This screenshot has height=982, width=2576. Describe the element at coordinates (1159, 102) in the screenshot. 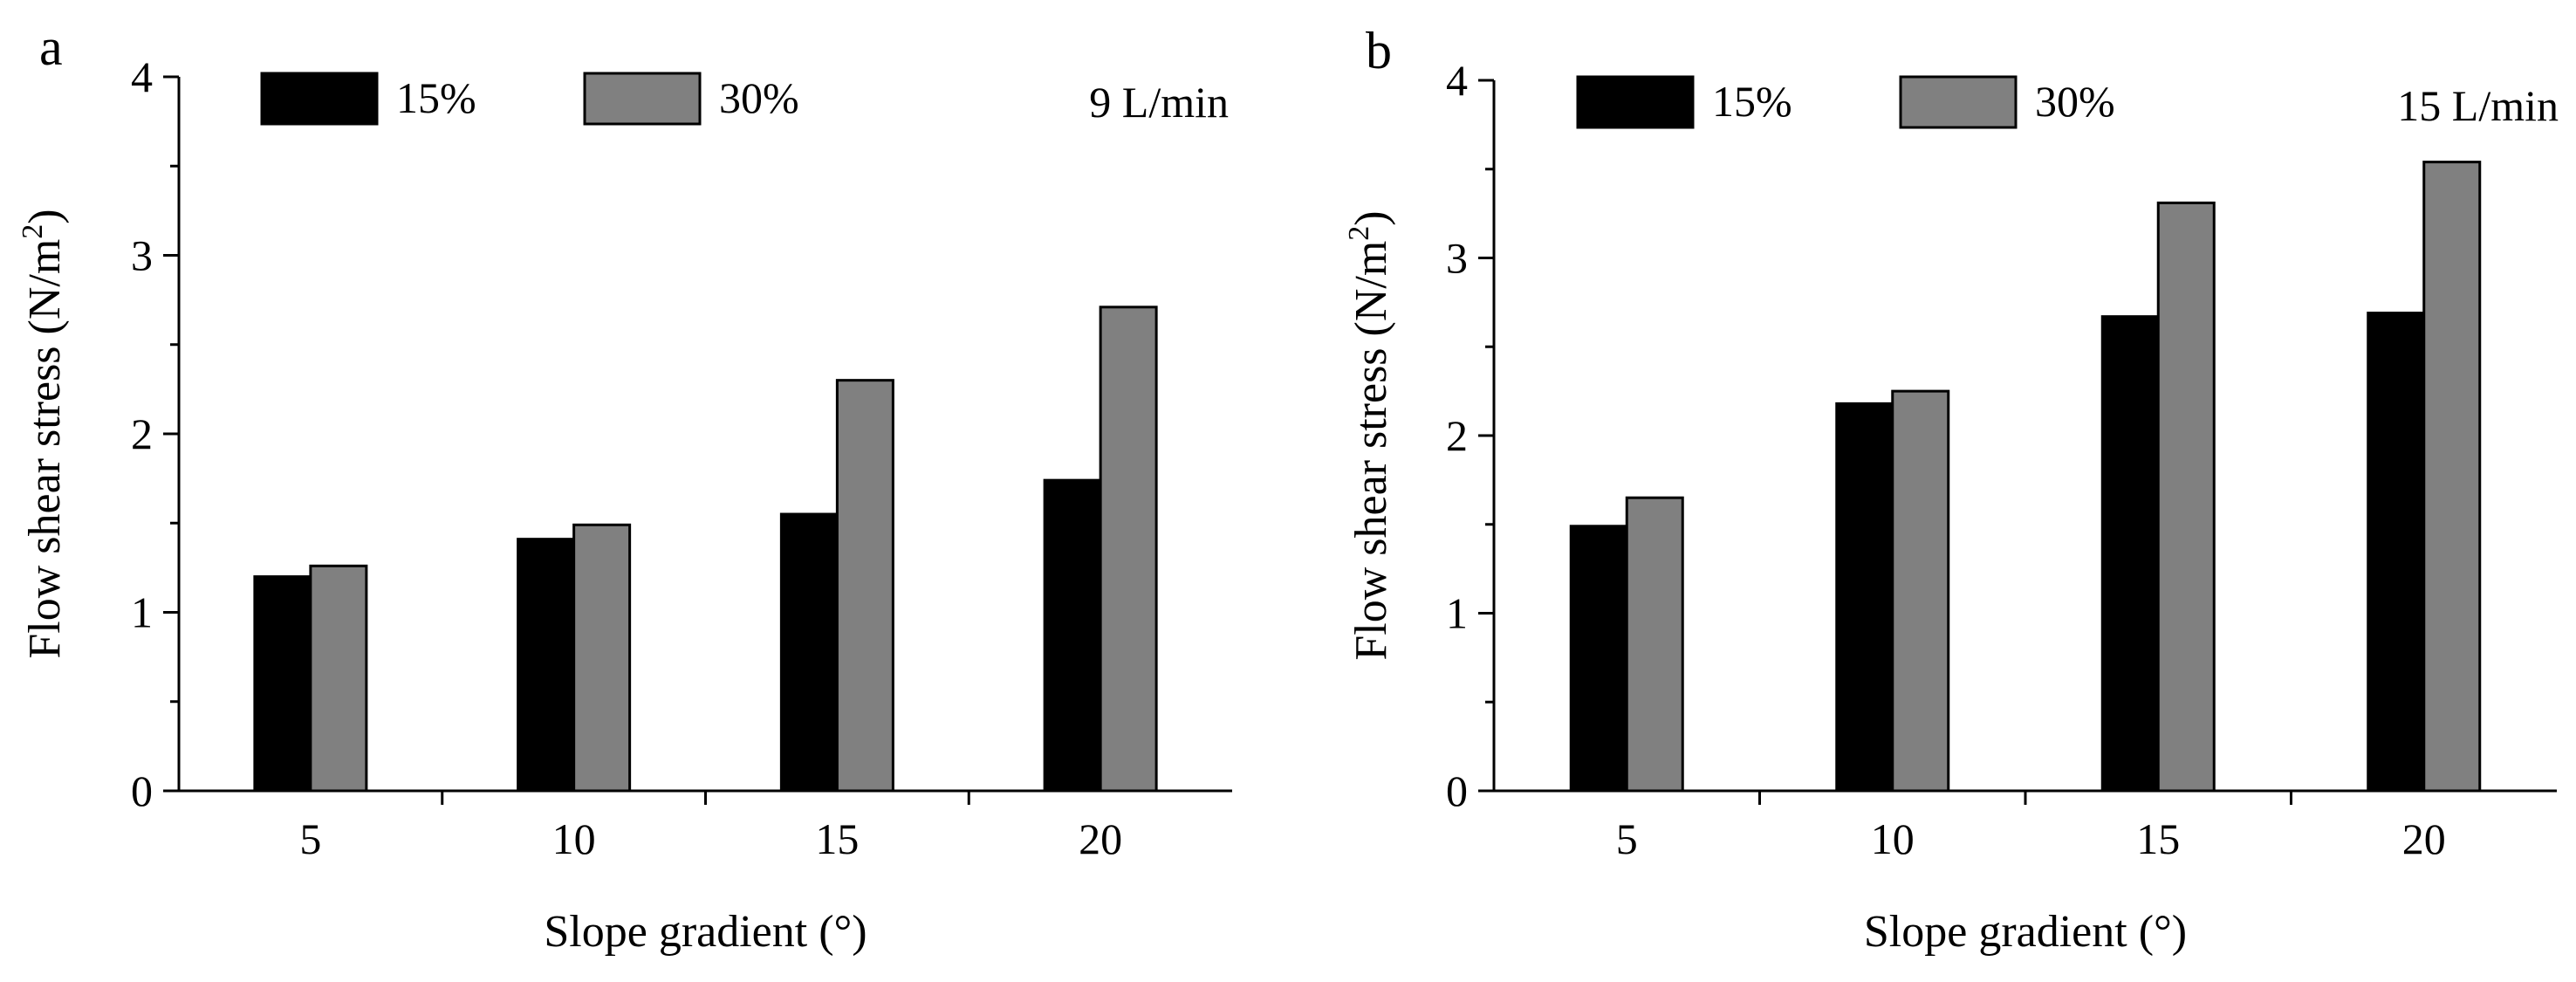

I see `condition-annotation: 9 L/min` at that location.